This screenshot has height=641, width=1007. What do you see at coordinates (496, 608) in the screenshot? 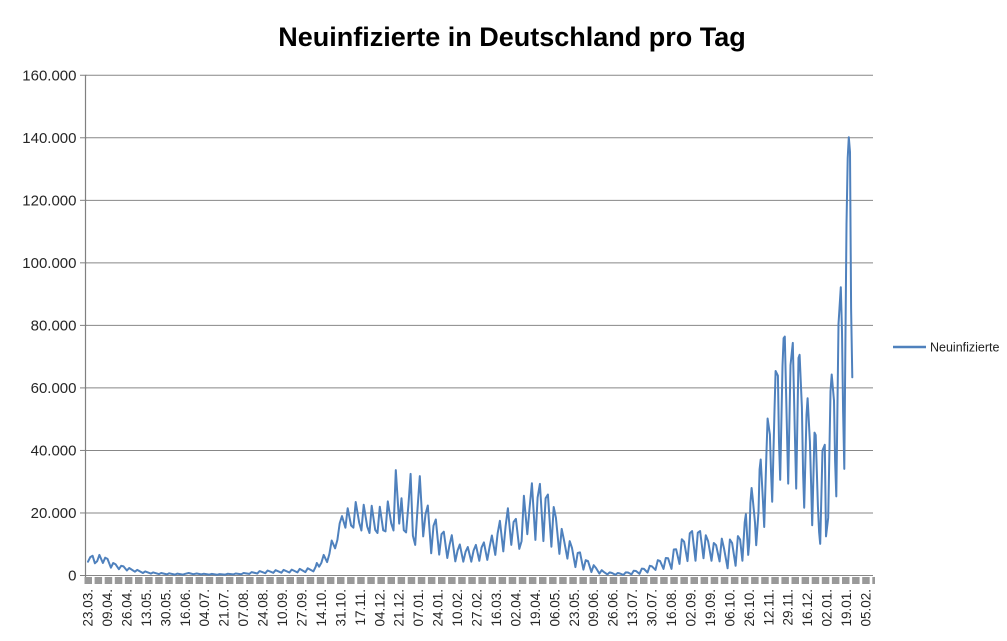
I see `x-axis-tick-label: 16.03.` at bounding box center [496, 608].